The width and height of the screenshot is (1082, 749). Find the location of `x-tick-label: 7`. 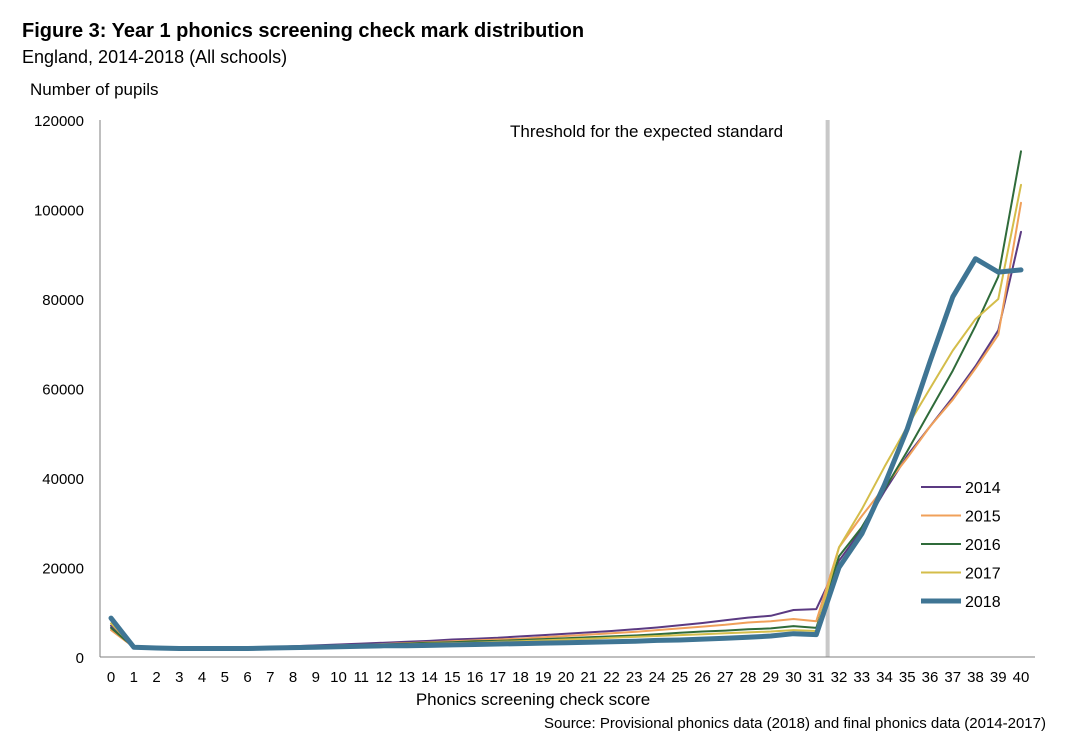

x-tick-label: 7 is located at coordinates (270, 677).